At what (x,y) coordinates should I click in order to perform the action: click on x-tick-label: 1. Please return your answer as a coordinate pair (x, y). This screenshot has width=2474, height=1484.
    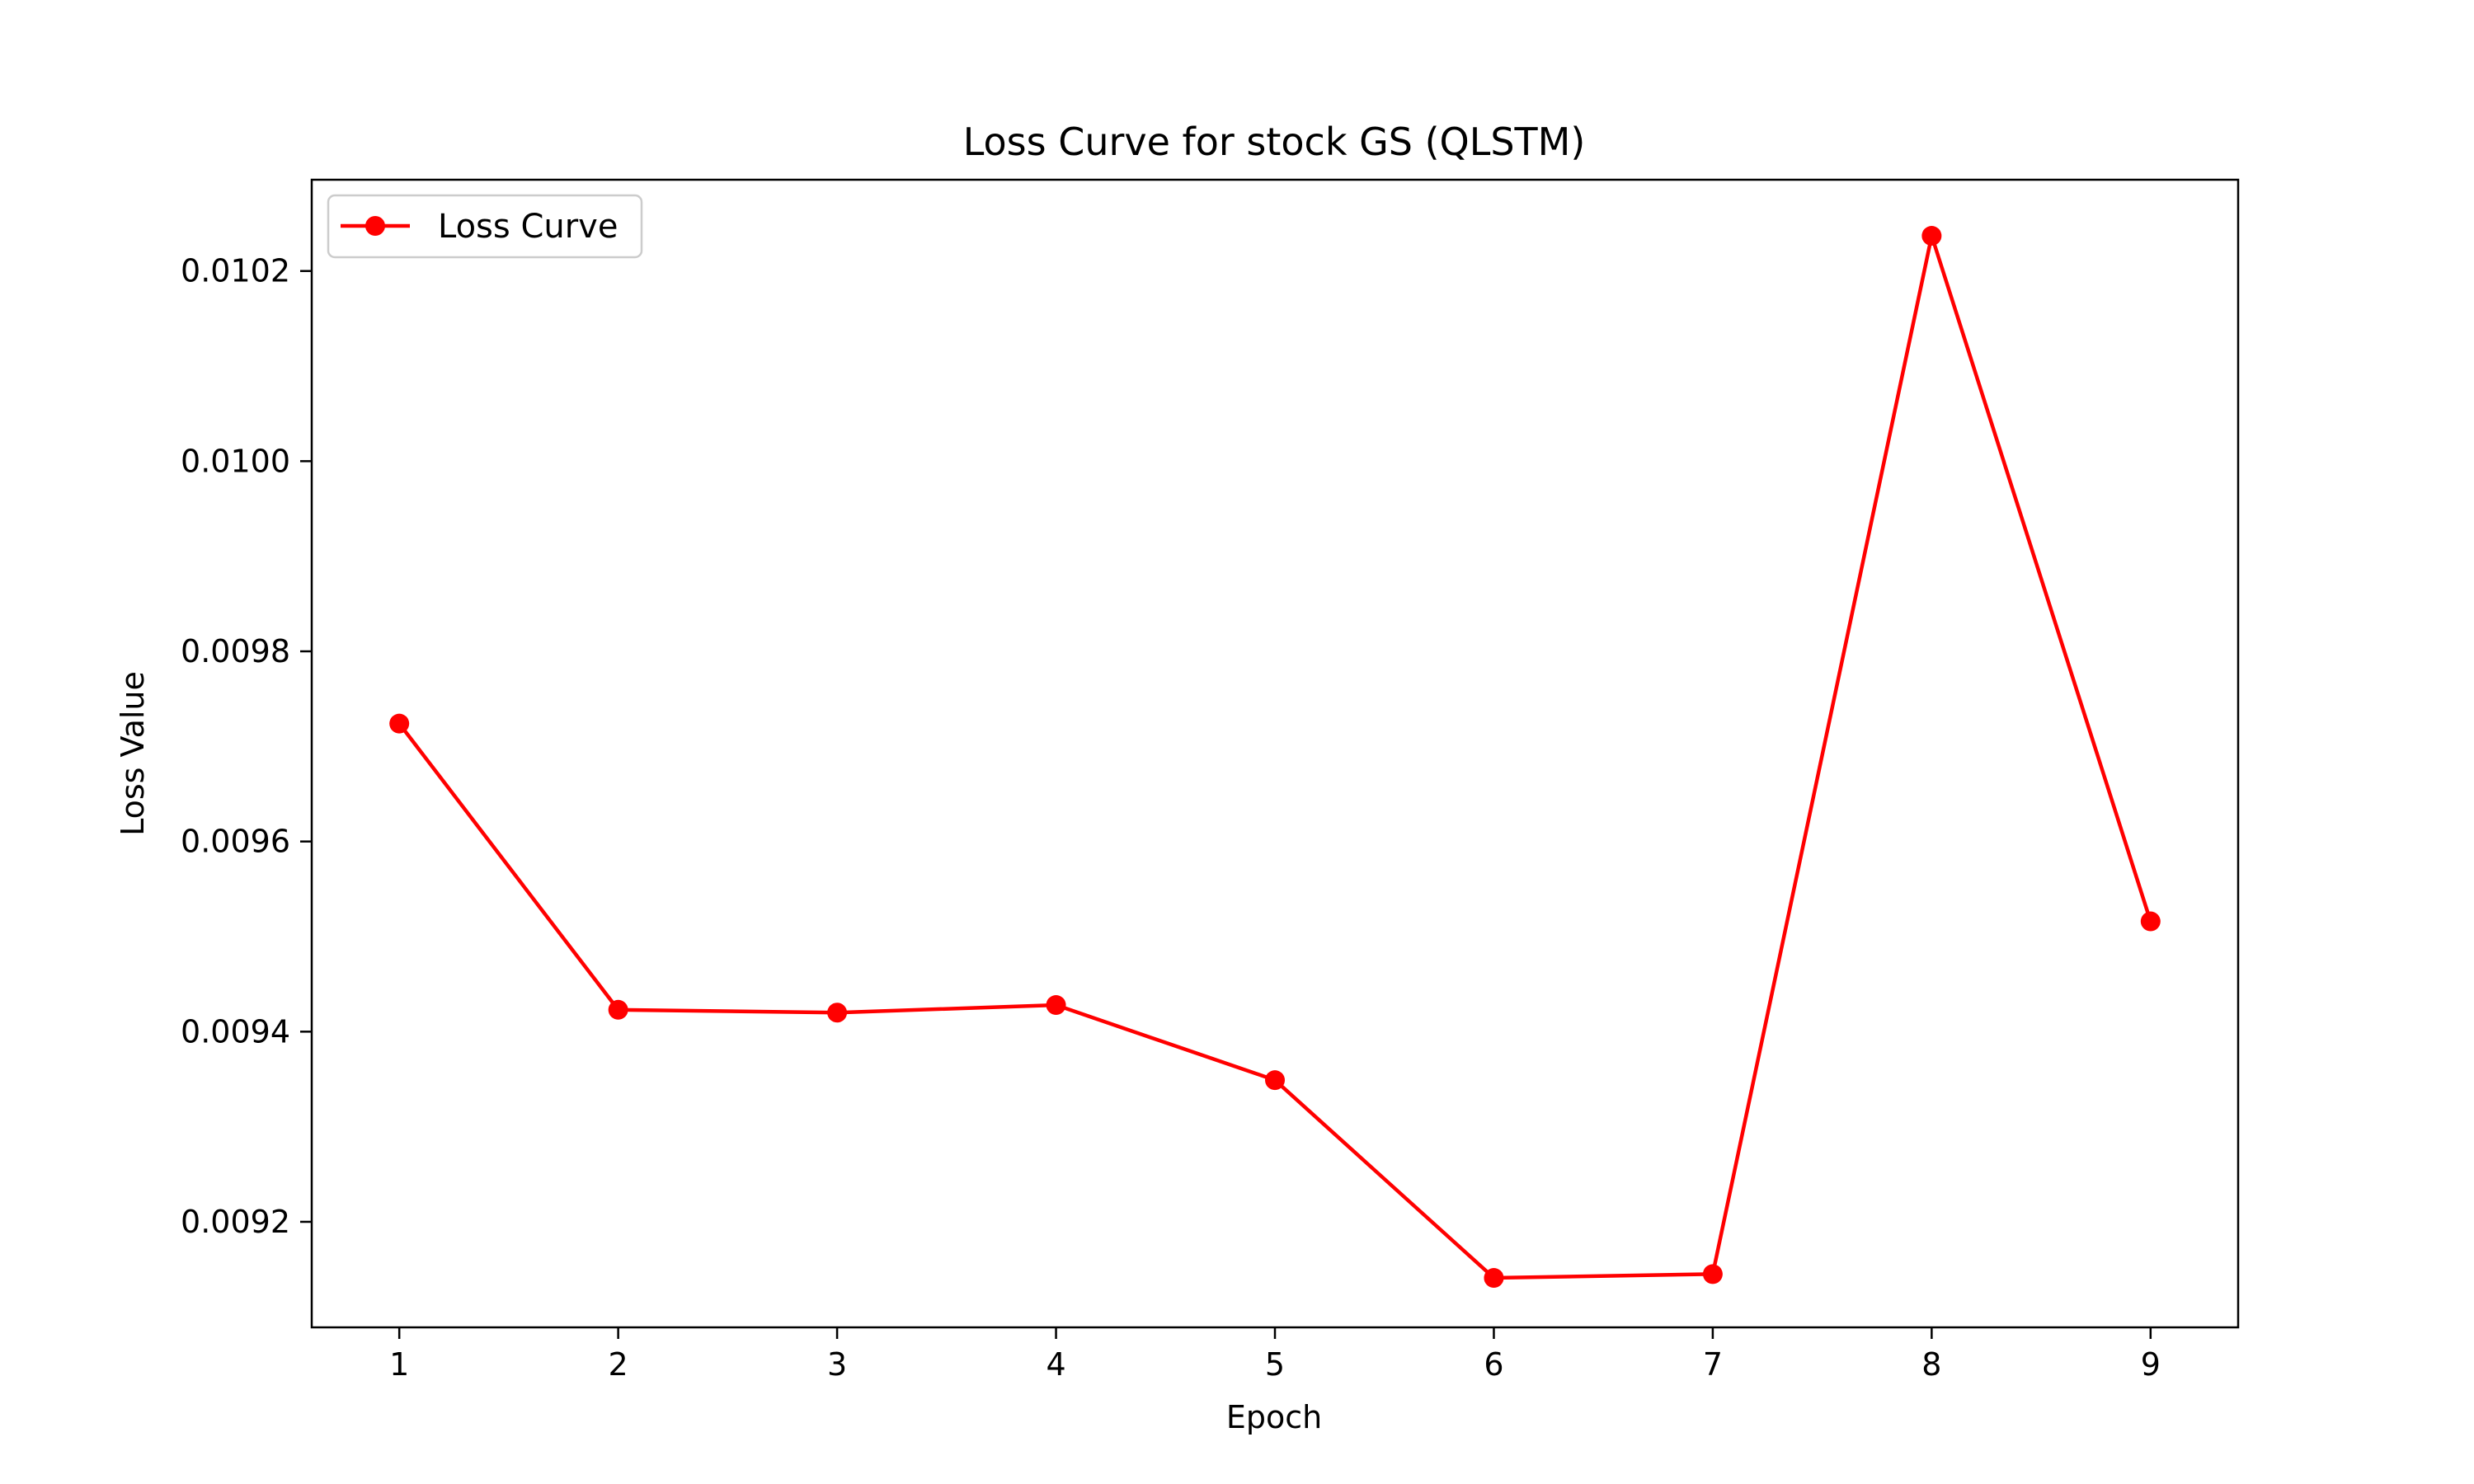
    Looking at the image, I should click on (399, 1364).